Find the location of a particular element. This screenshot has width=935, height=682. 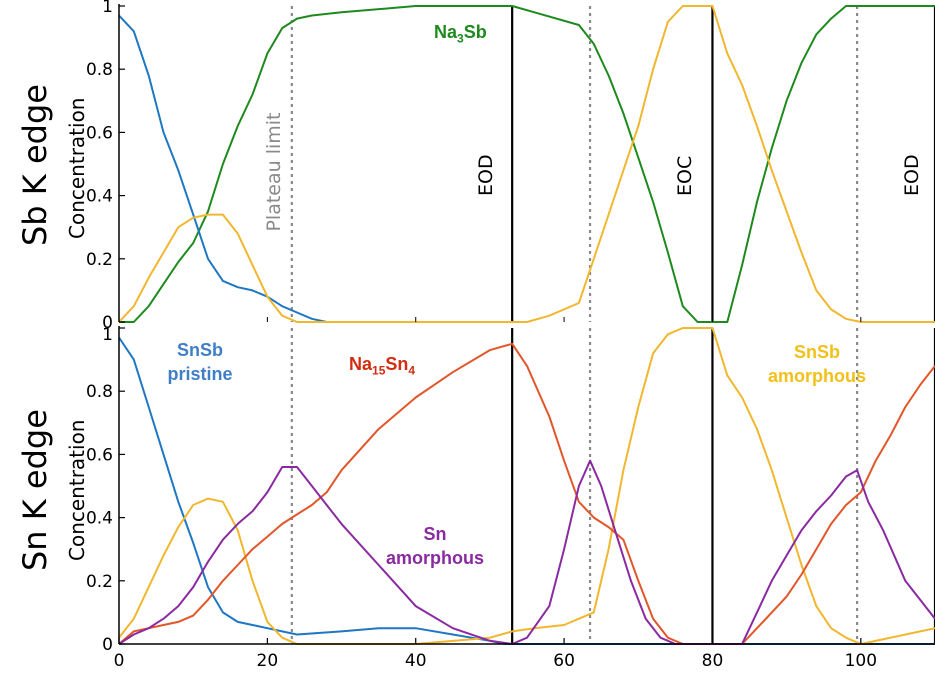

bottom-y-tick-label-3: 0.6 is located at coordinates (99, 455).